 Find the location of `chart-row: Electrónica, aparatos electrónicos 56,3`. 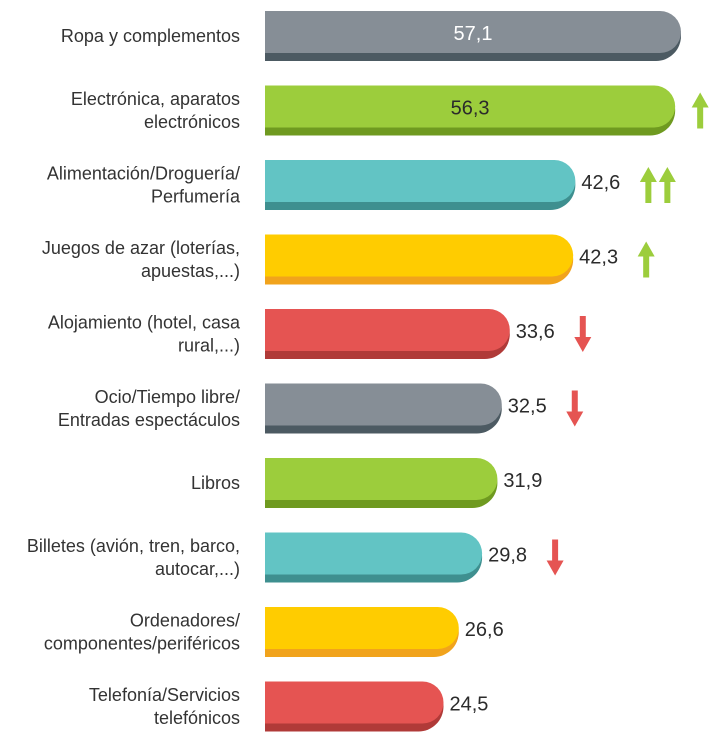

chart-row: Electrónica, aparatos electrónicos 56,3 is located at coordinates (390, 110).